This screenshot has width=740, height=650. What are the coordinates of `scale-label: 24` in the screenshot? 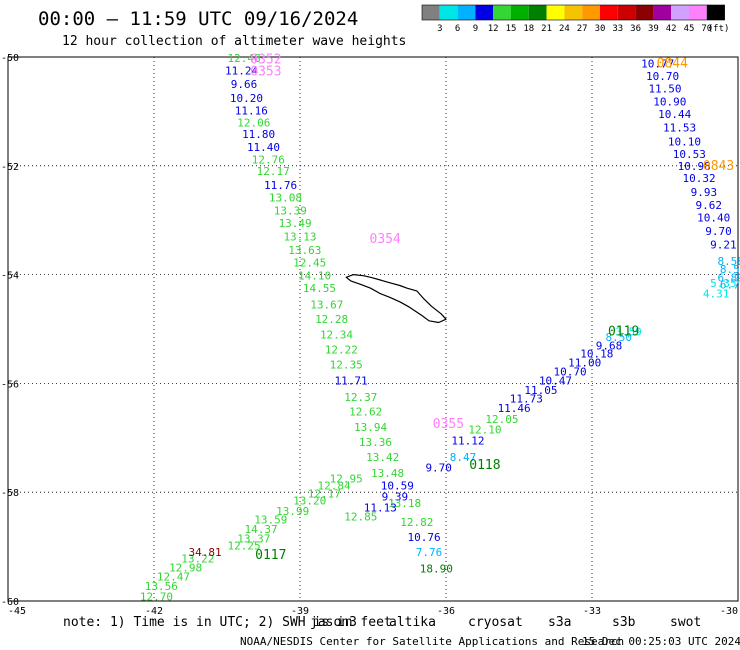 It's located at (564, 29).